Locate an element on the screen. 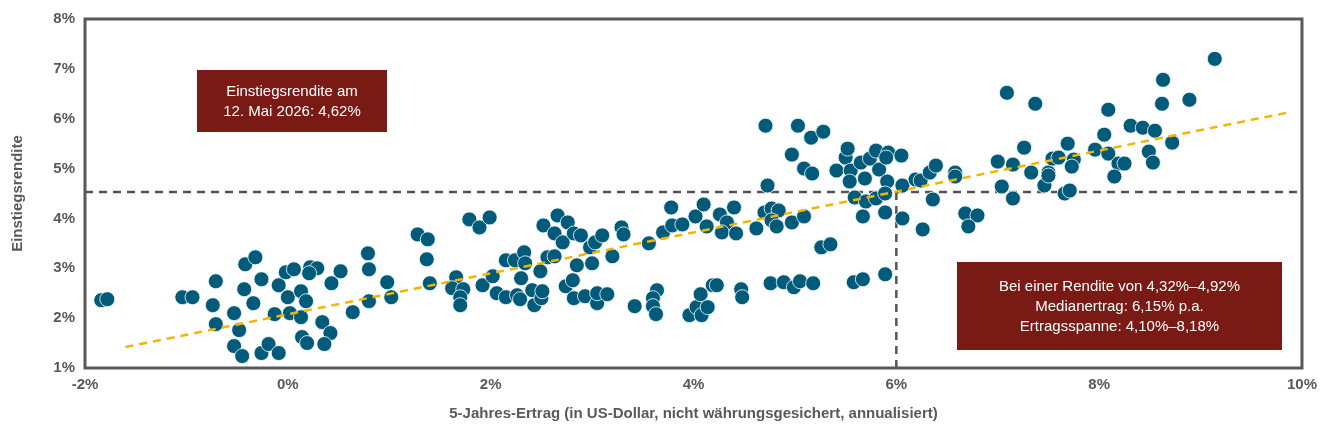  x-tick-label: 10% is located at coordinates (1301, 384).